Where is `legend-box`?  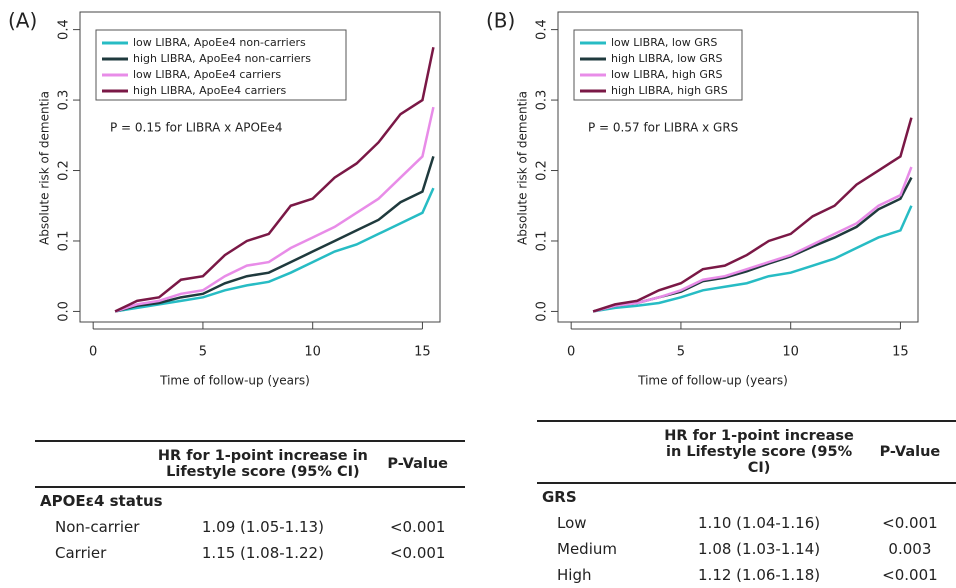
legend-box is located at coordinates (221, 65).